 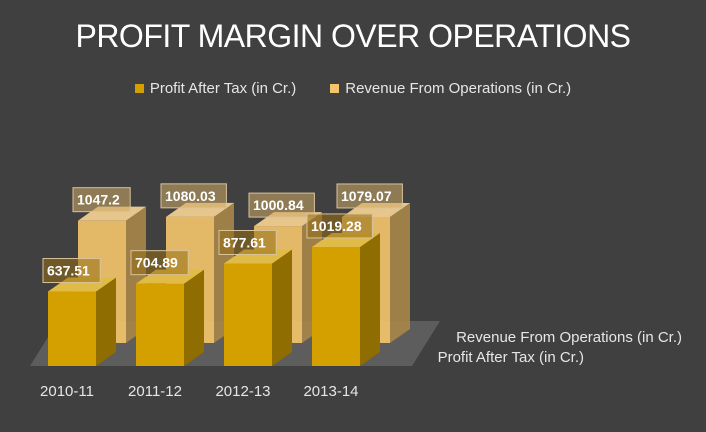 I want to click on data-label-text: 877.61, so click(x=244, y=242).